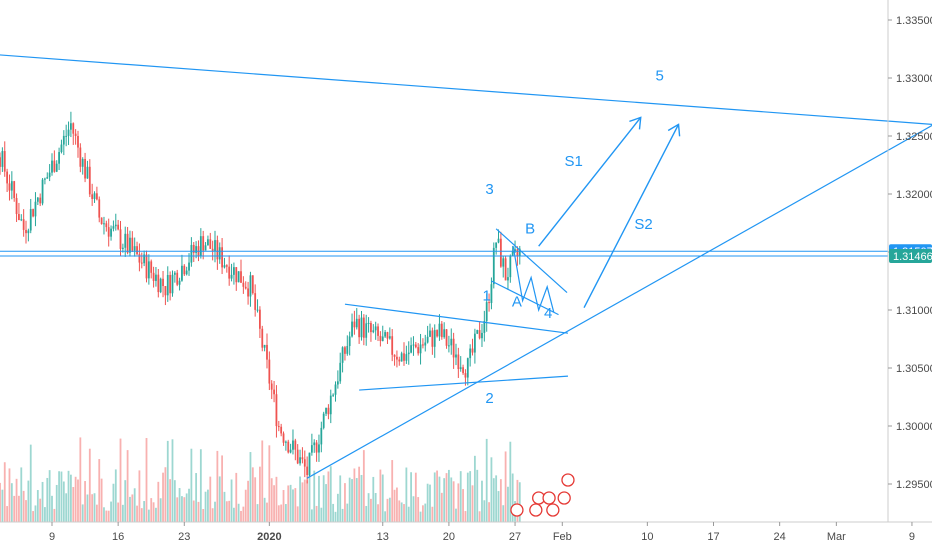 This screenshot has width=932, height=550. Describe the element at coordinates (590, 182) in the screenshot. I see `projection-S1` at that location.